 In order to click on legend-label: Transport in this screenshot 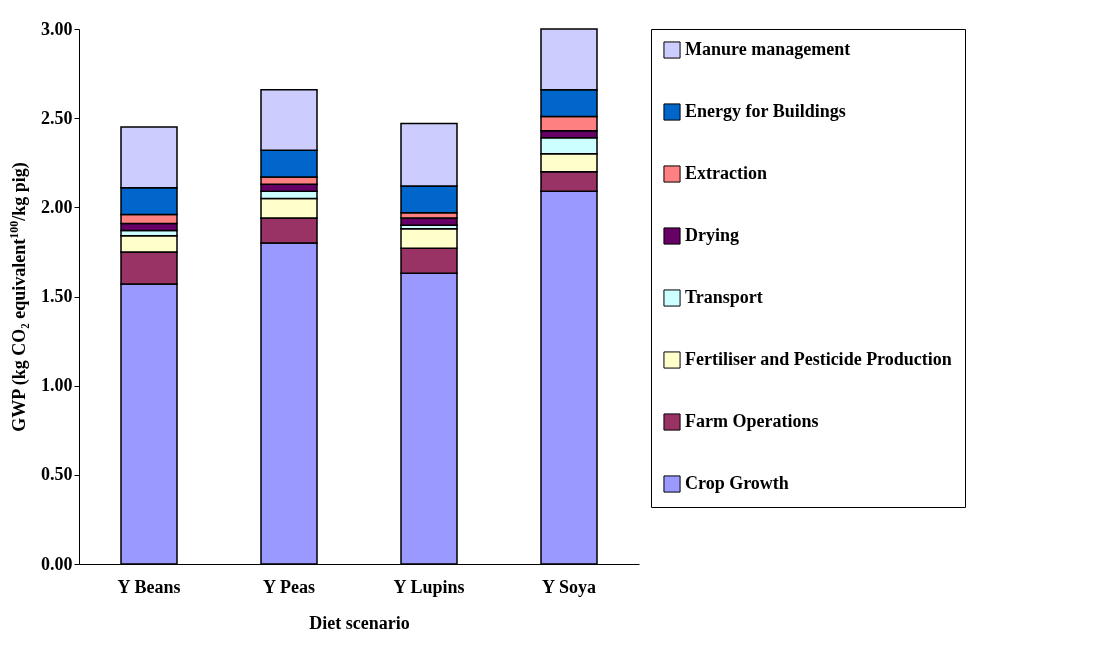, I will do `click(724, 297)`.